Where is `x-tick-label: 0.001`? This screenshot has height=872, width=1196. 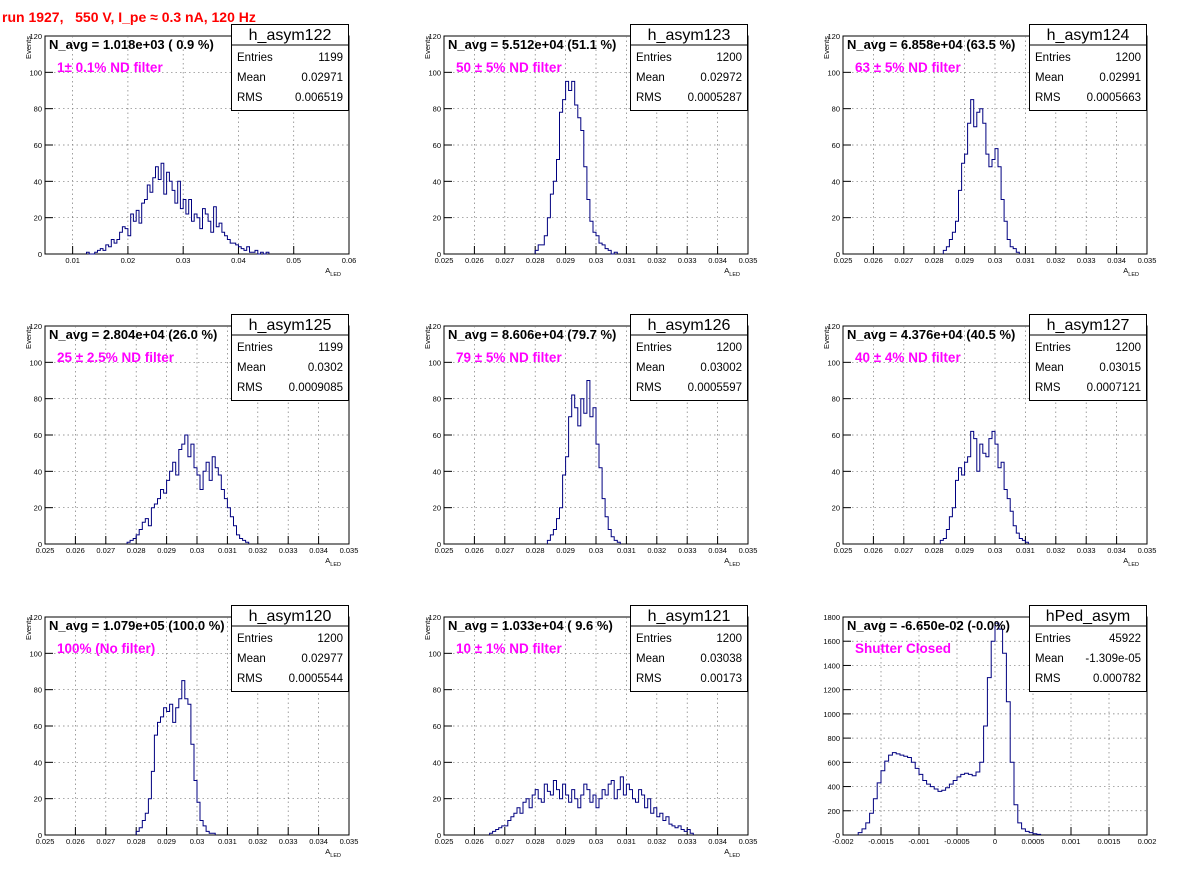 x-tick-label: 0.001 is located at coordinates (1071, 841).